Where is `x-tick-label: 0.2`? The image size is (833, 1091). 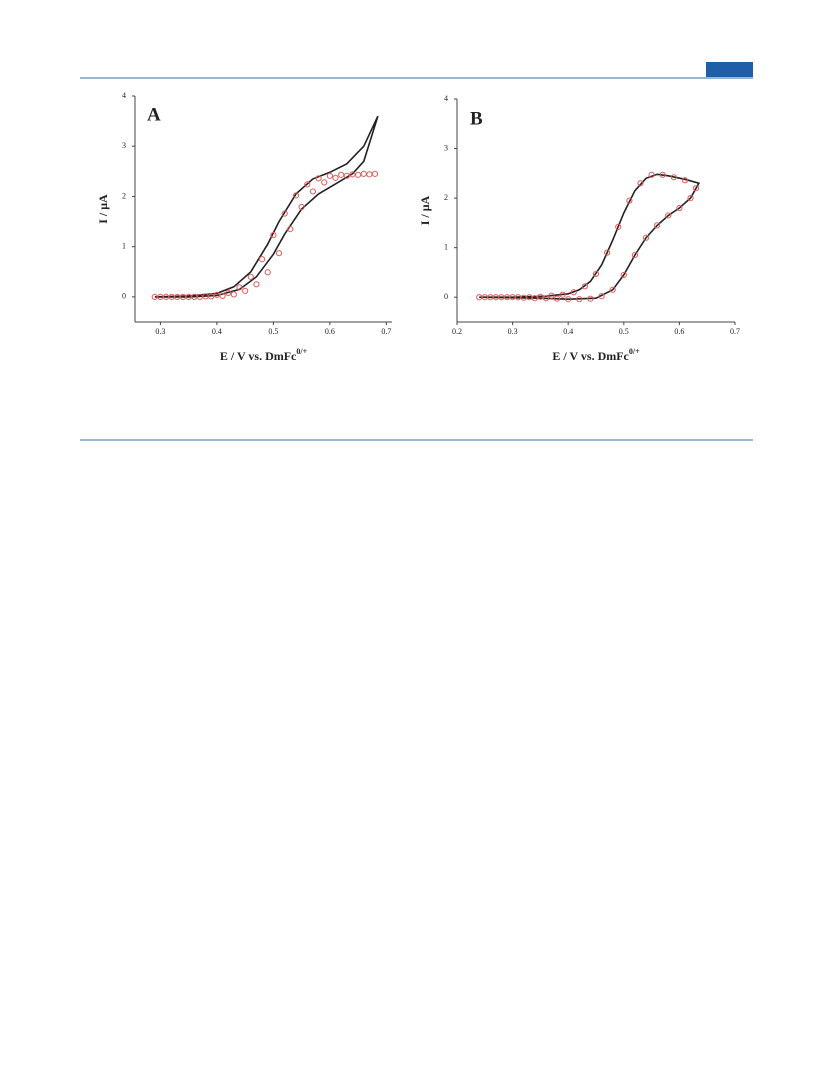 x-tick-label: 0.2 is located at coordinates (457, 331).